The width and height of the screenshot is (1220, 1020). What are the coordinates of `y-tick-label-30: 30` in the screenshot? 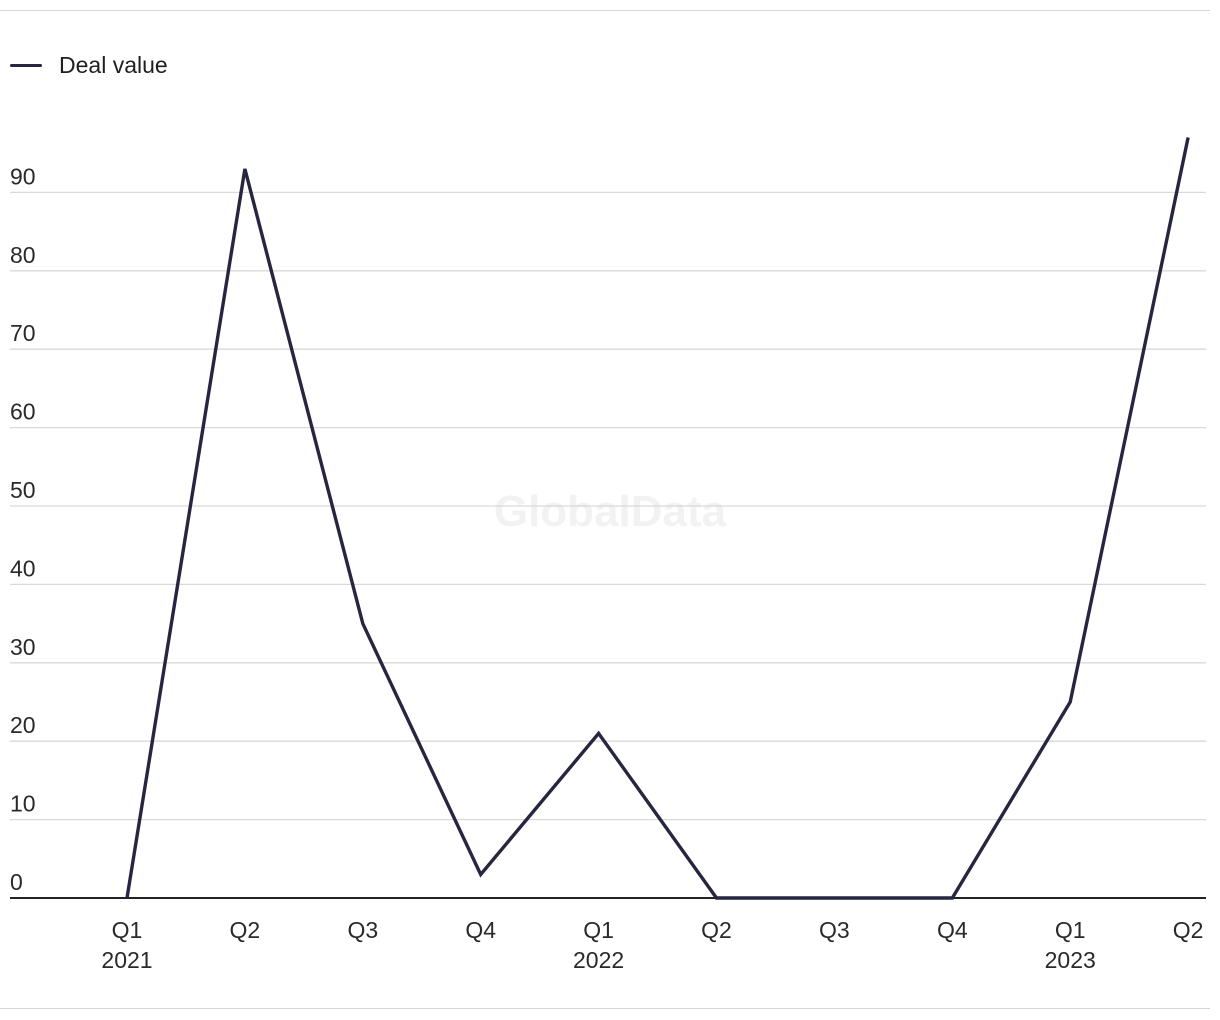 It's located at (23, 647).